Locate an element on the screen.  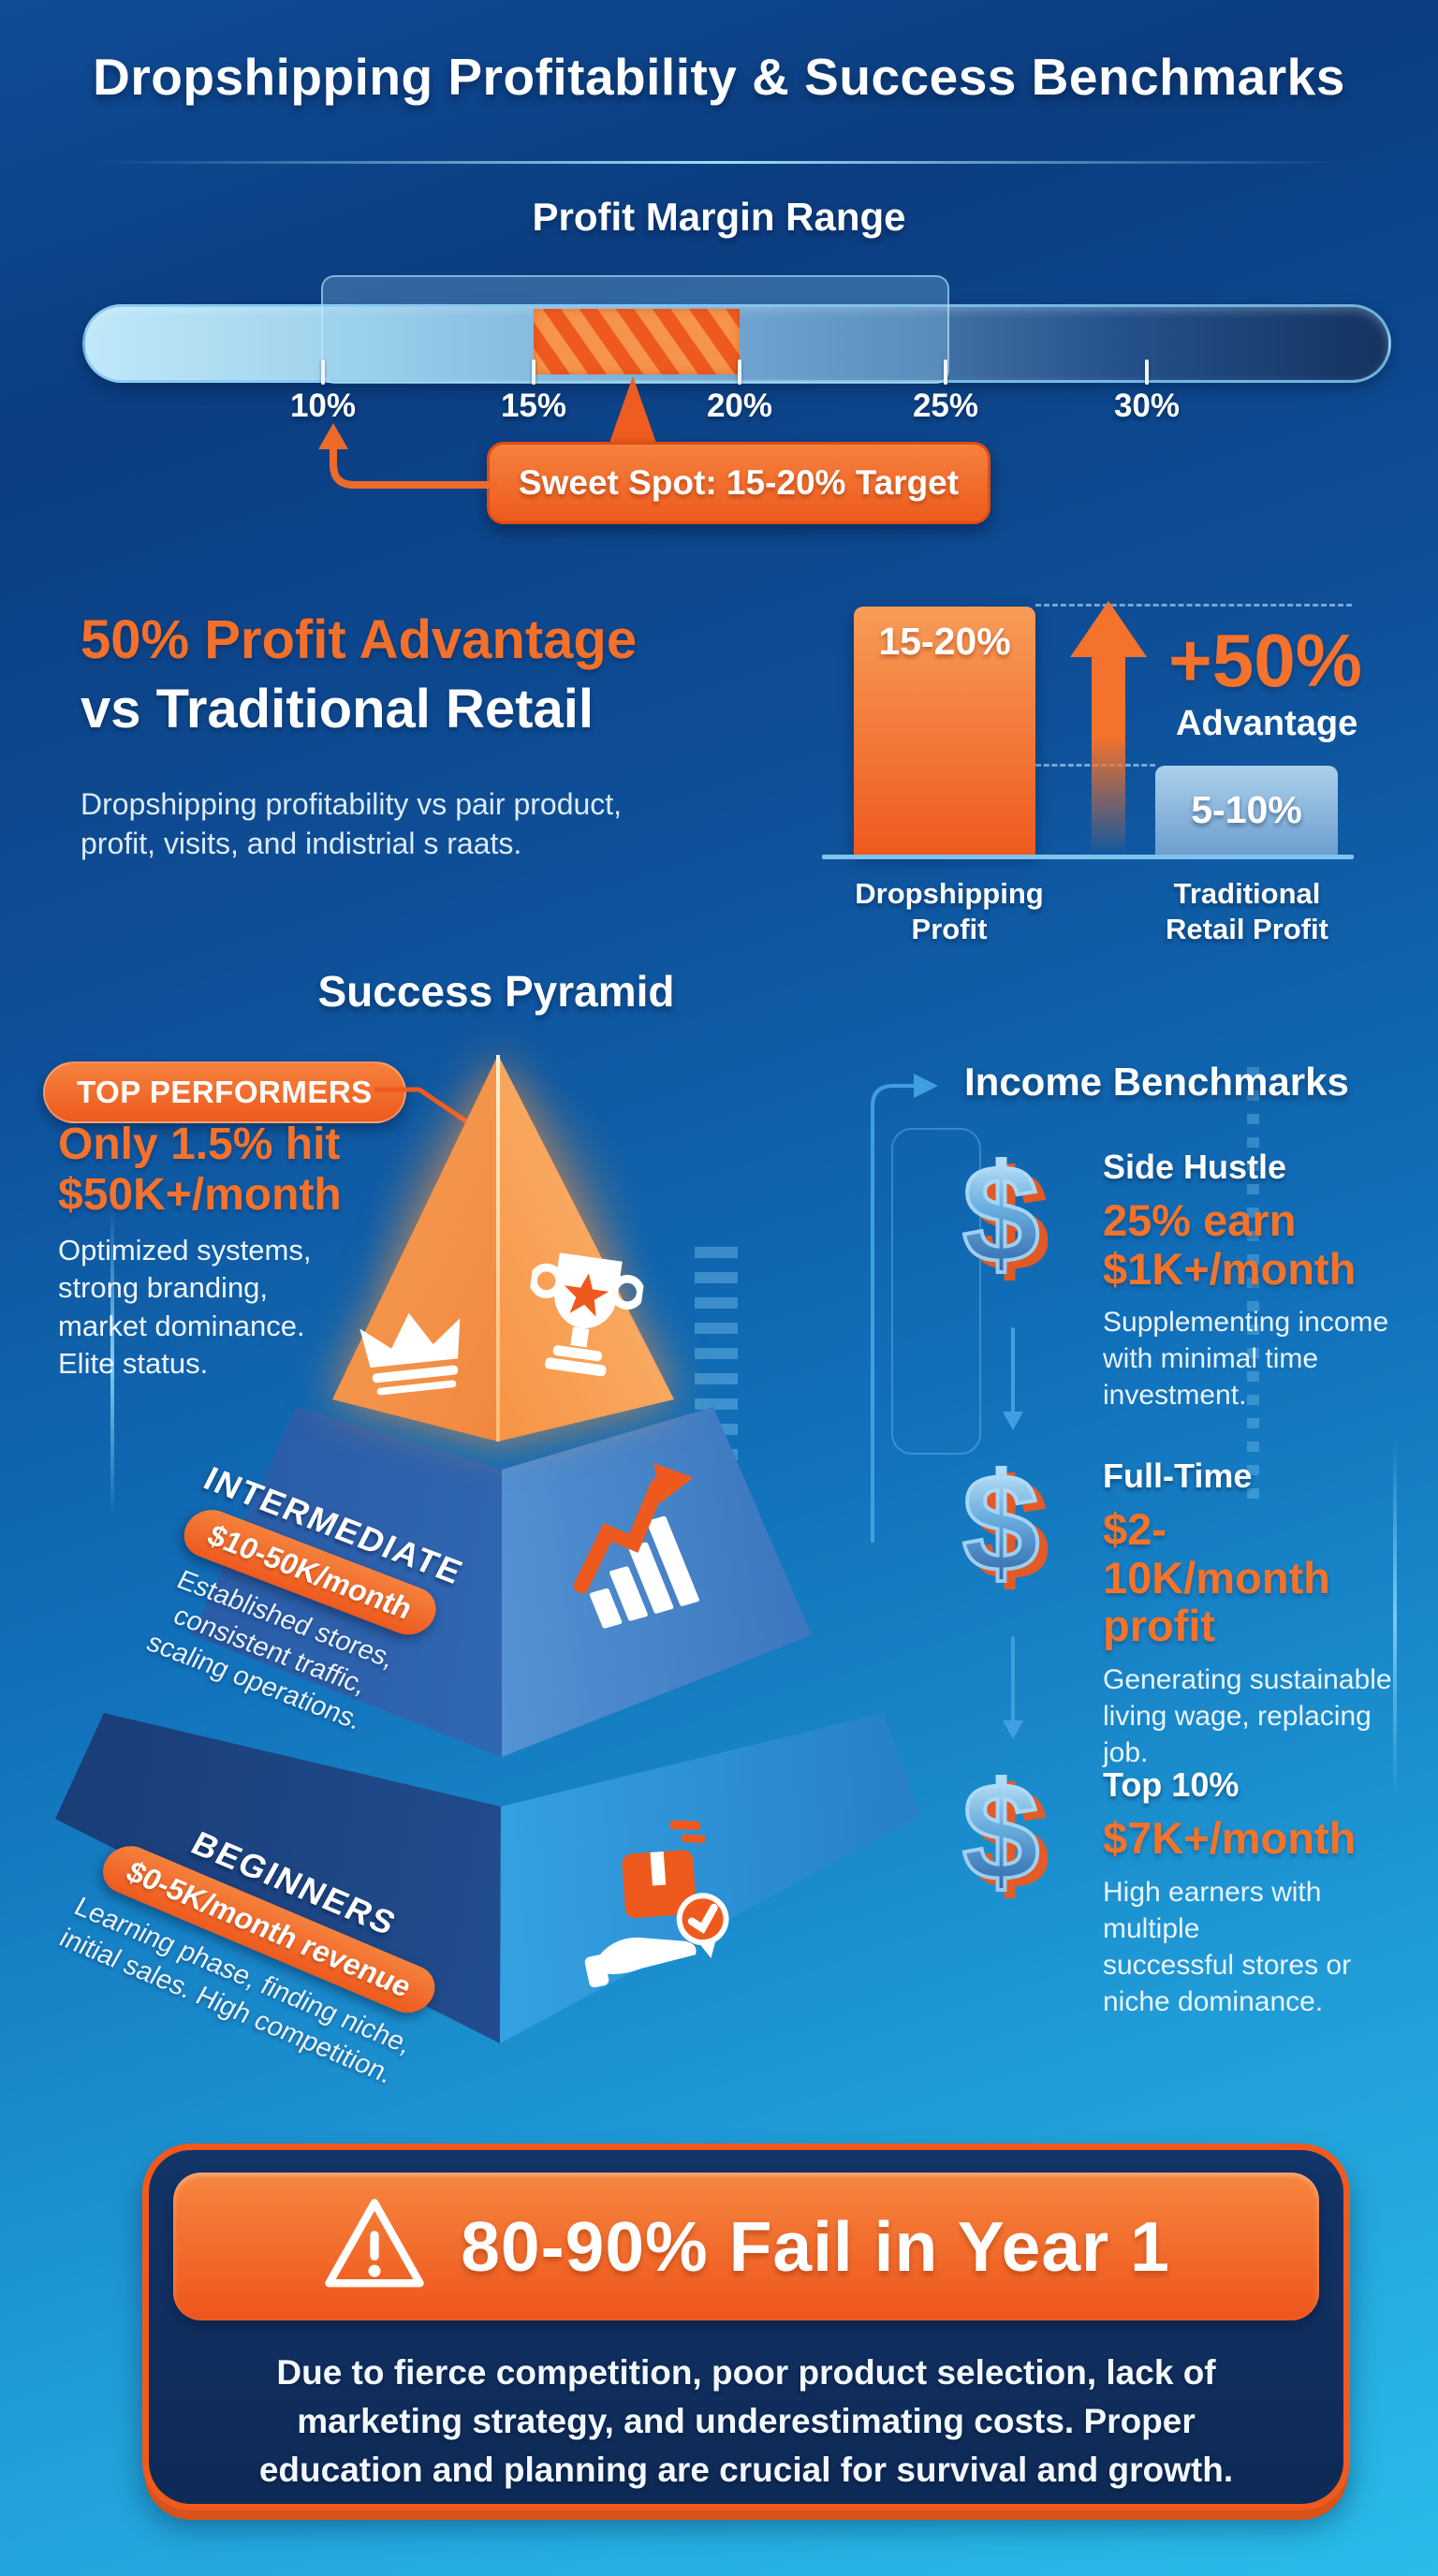
chart-baseline is located at coordinates (1088, 857).